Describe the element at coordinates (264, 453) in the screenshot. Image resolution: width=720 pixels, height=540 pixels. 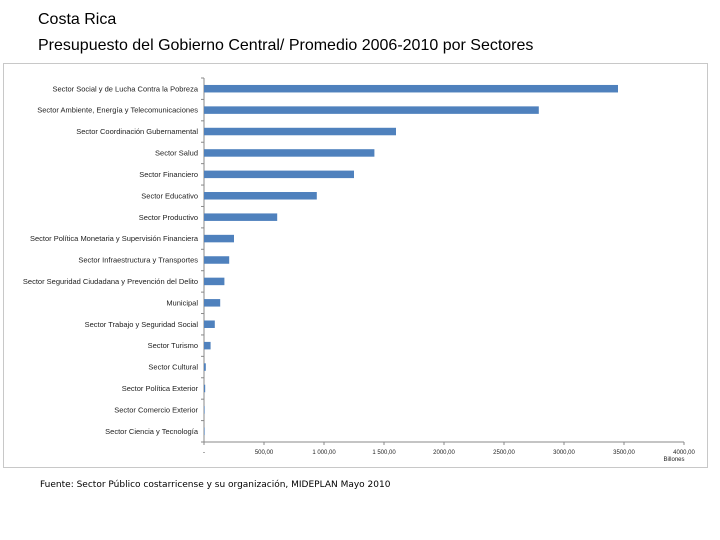
I see `x-tick-label: 500,00` at that location.